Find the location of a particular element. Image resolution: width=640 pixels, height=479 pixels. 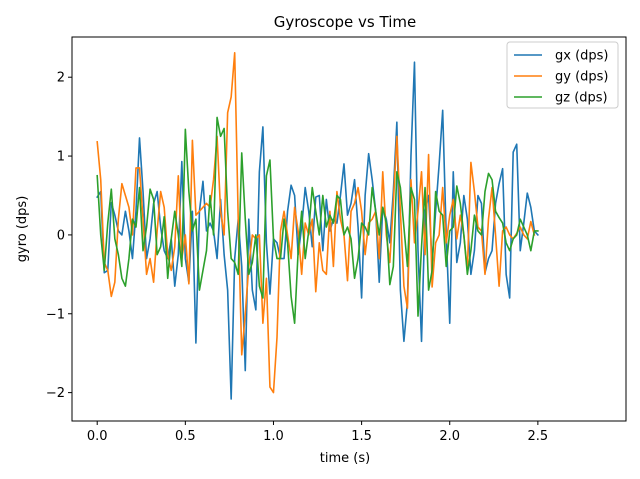

legend-label: gx (dps) is located at coordinates (582, 56).